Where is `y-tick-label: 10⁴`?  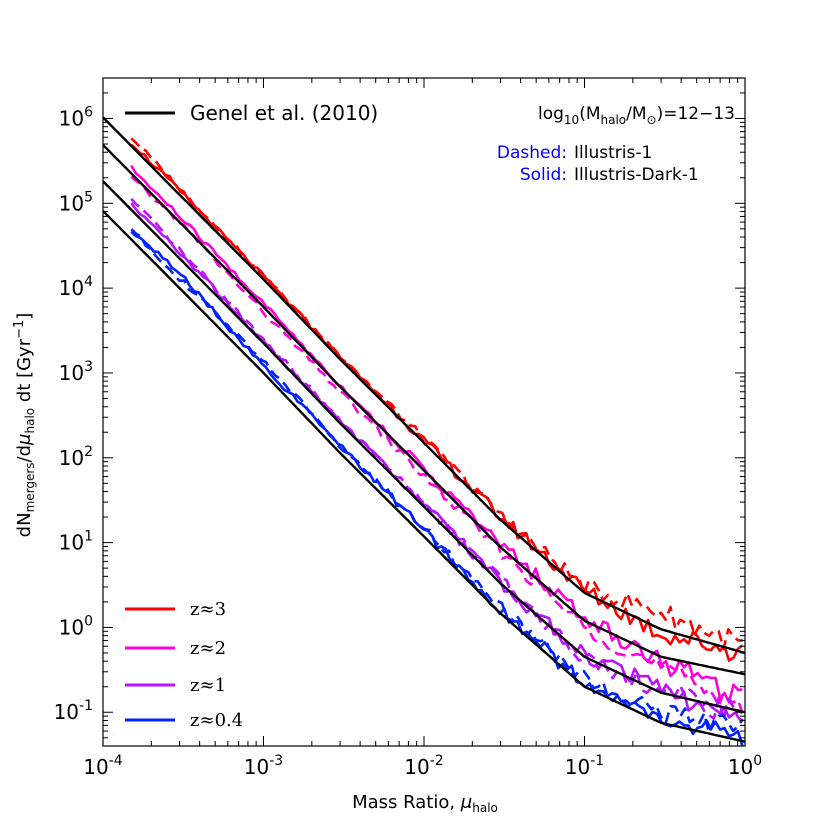
y-tick-label: 10⁴ is located at coordinates (76, 287).